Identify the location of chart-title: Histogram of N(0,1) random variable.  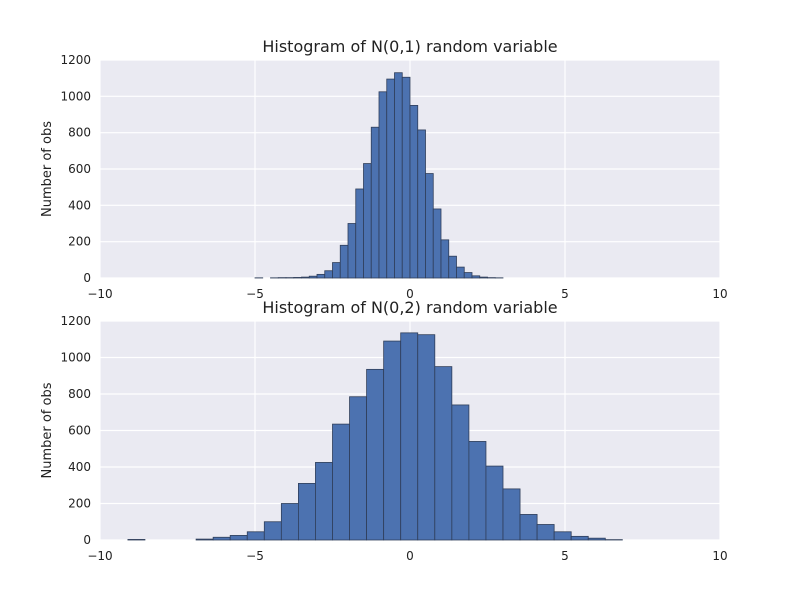
(409, 46).